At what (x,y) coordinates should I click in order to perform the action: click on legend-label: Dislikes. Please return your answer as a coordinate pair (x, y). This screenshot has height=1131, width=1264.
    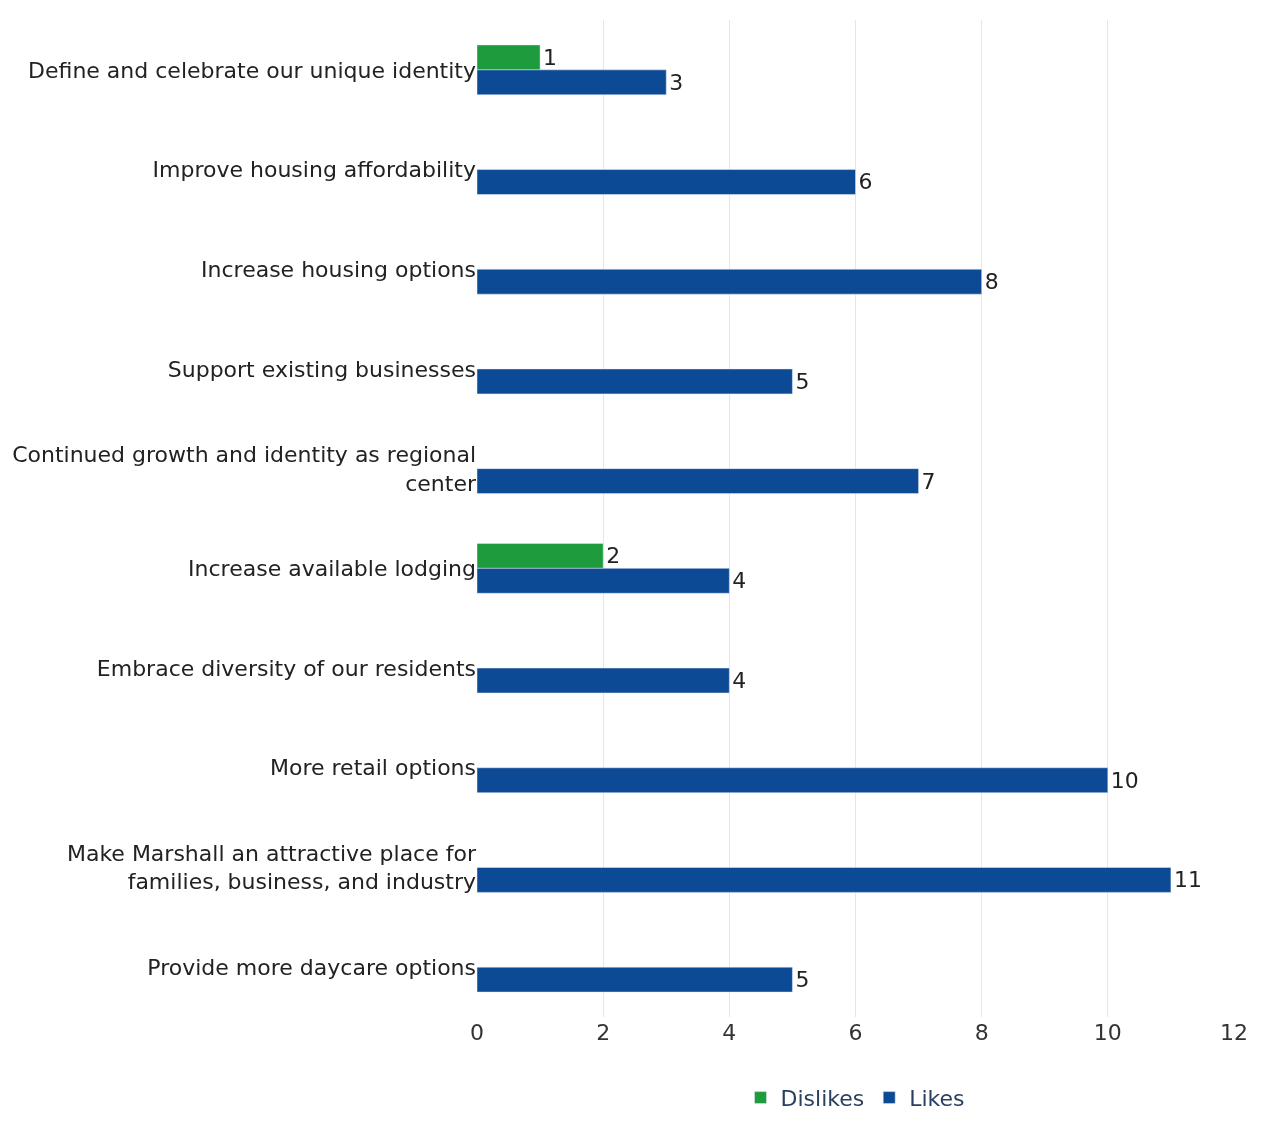
    Looking at the image, I should click on (822, 1099).